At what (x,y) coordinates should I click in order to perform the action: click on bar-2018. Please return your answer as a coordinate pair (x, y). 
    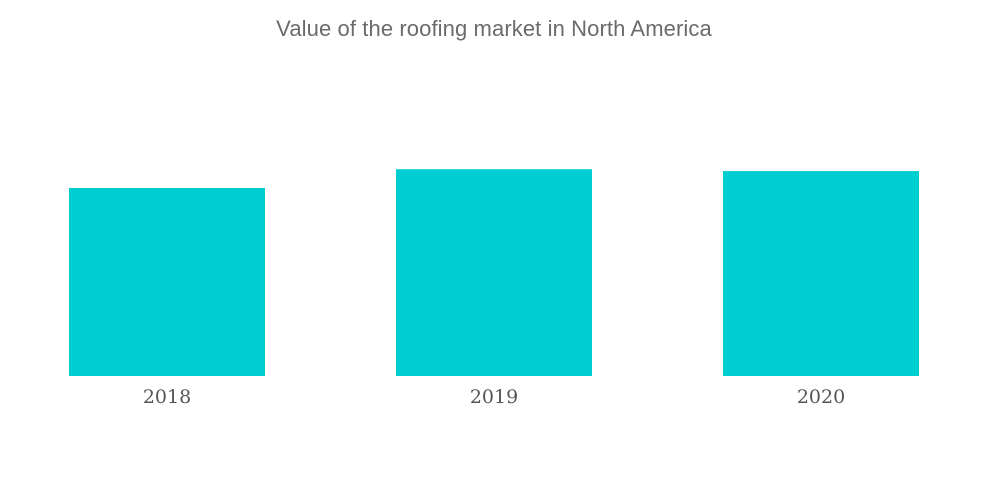
    Looking at the image, I should click on (167, 282).